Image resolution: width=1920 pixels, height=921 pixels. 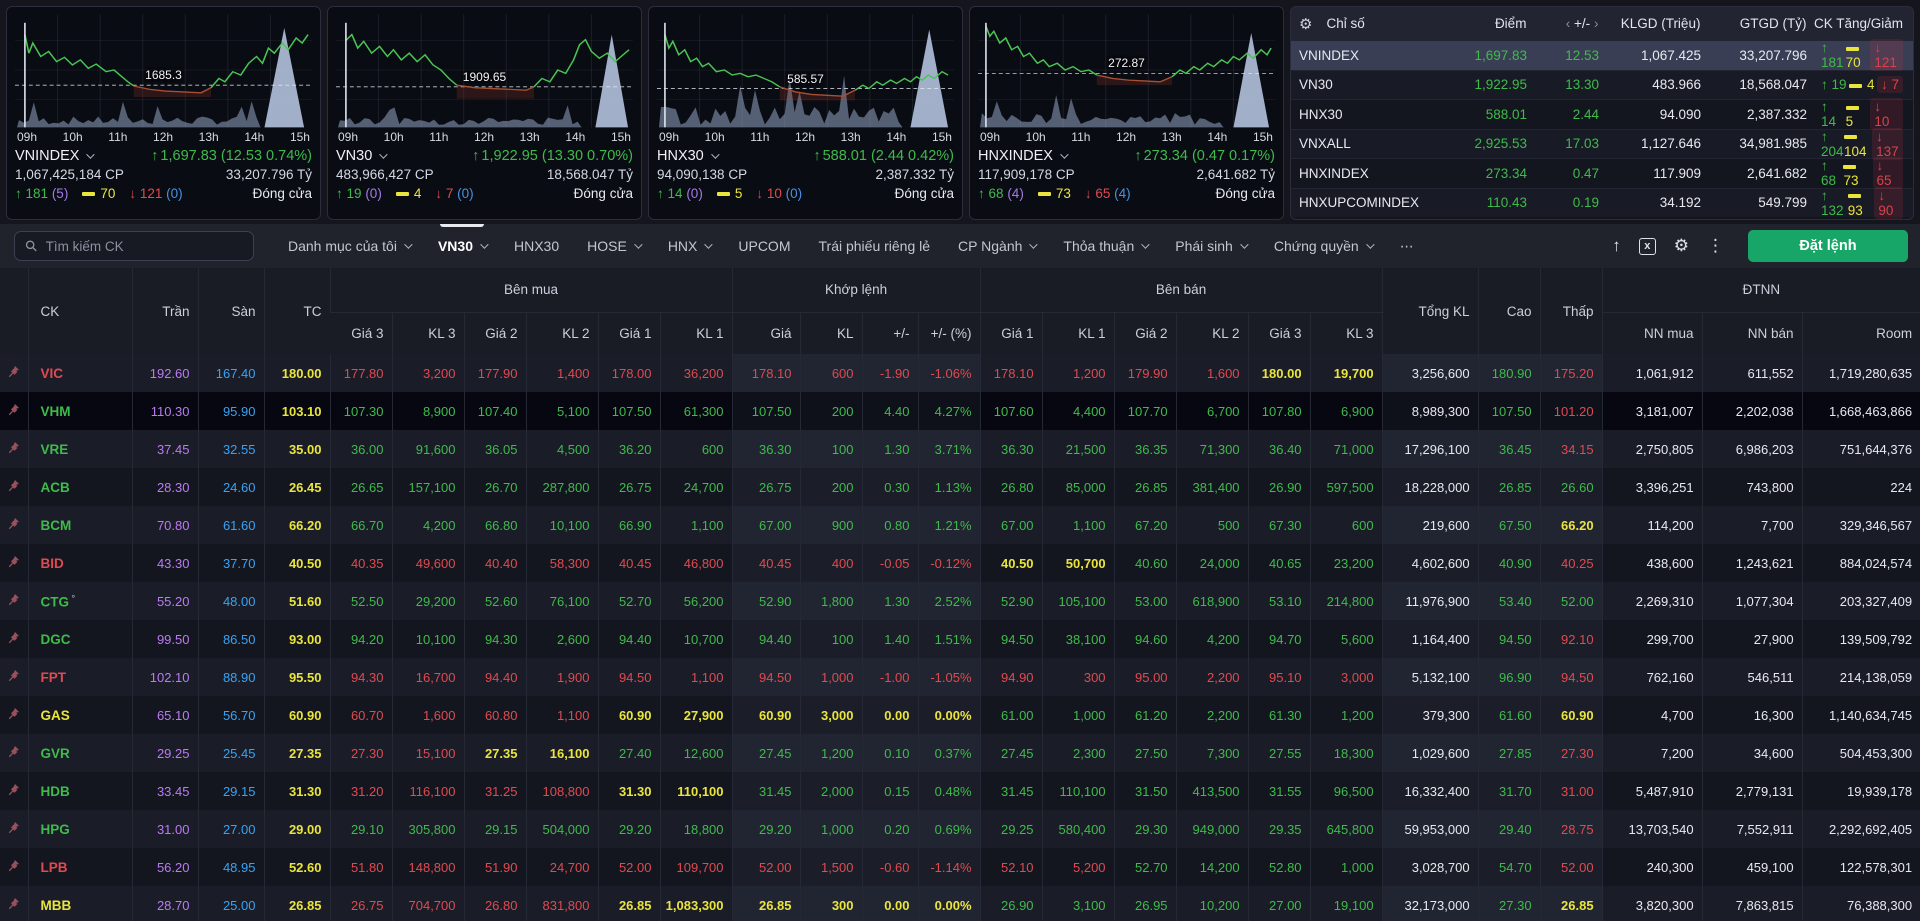 What do you see at coordinates (949, 563) in the screenshot?
I see `cell-match-percent: -0.12%` at bounding box center [949, 563].